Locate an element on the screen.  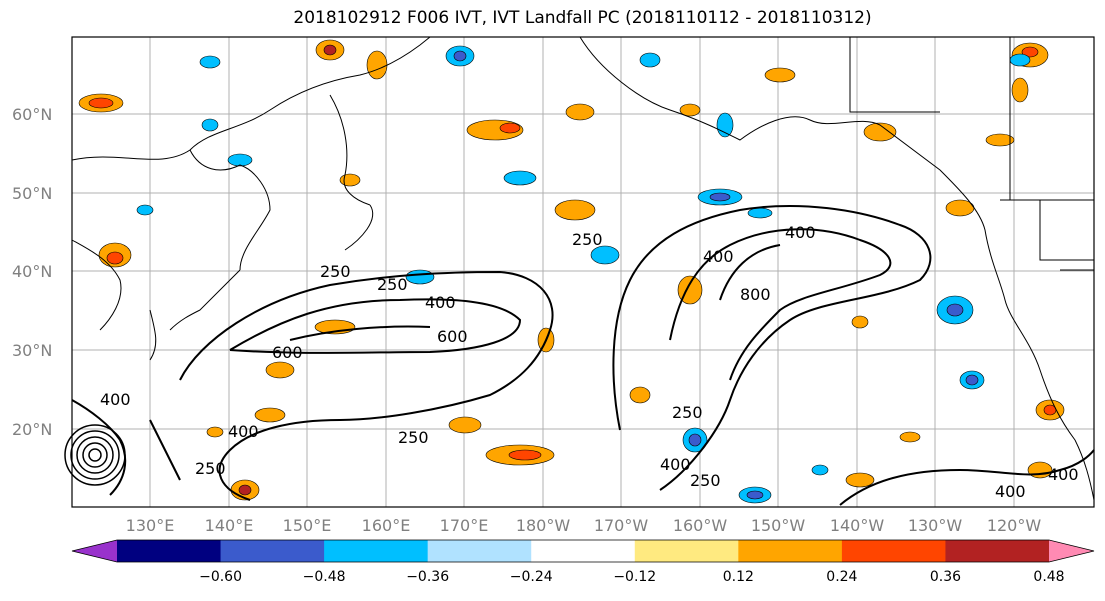
colorbar-tick-label: −0.36 is located at coordinates (427, 577).